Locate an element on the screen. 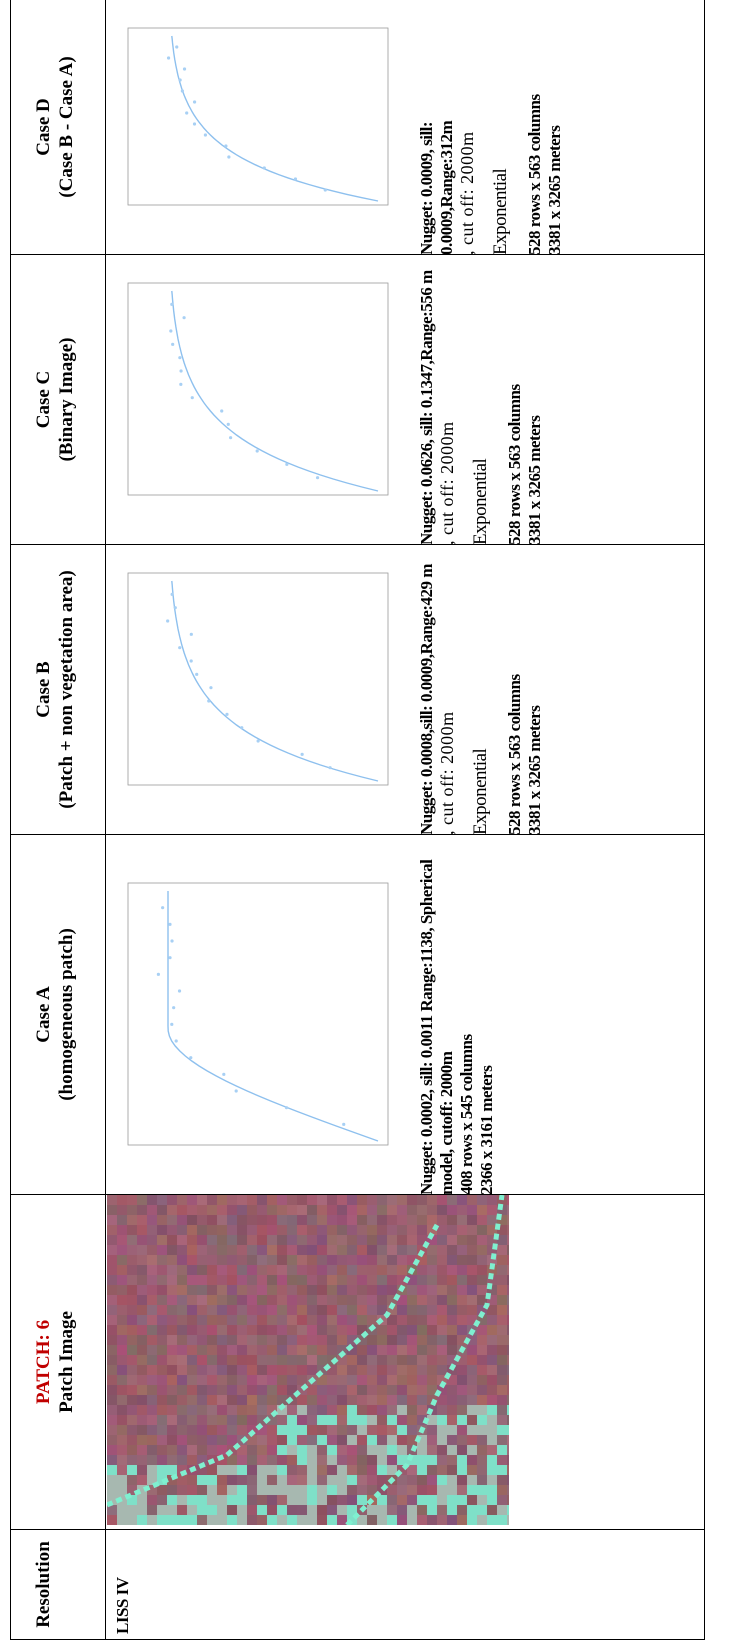  plot-frame is located at coordinates (258, 1014).